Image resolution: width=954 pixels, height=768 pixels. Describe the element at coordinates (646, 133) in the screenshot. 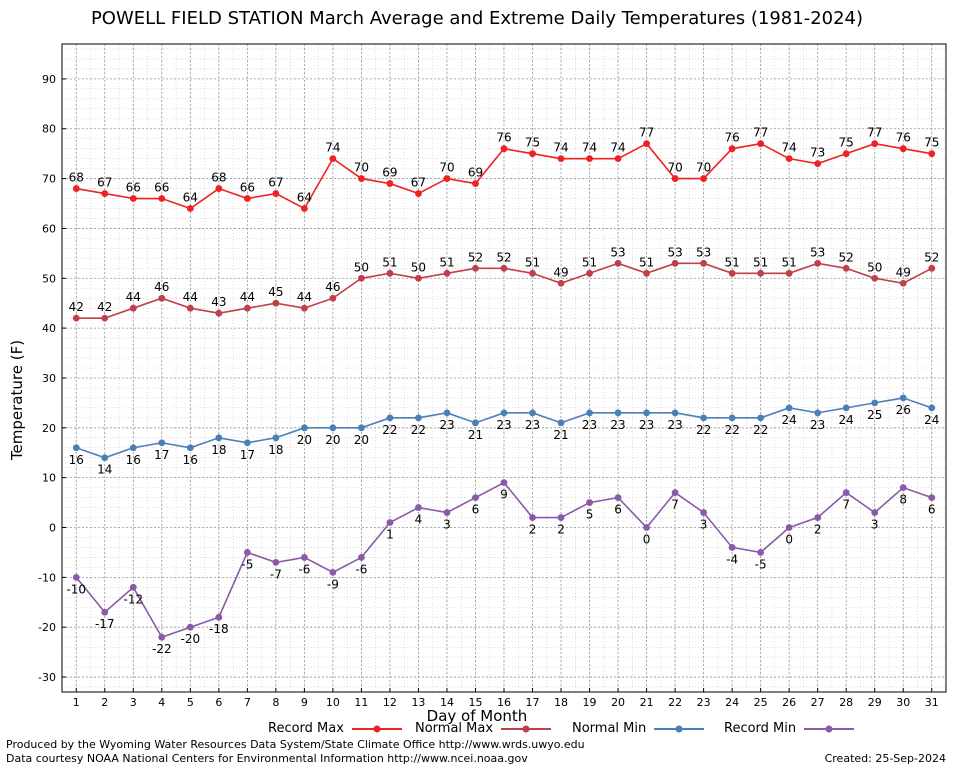

I see `data-label-record-max: 77` at that location.